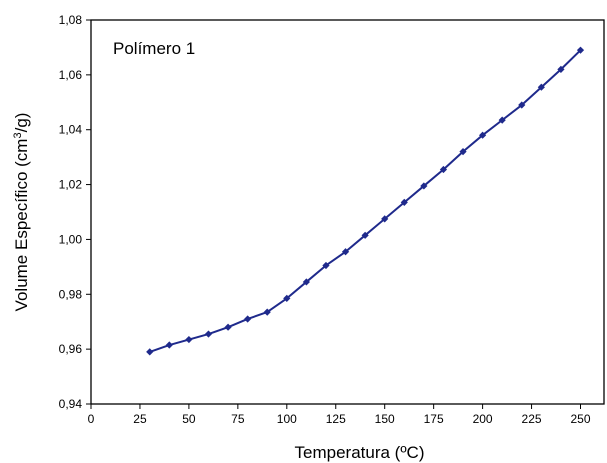 The width and height of the screenshot is (607, 463). I want to click on x-tick-label: 150, so click(385, 419).